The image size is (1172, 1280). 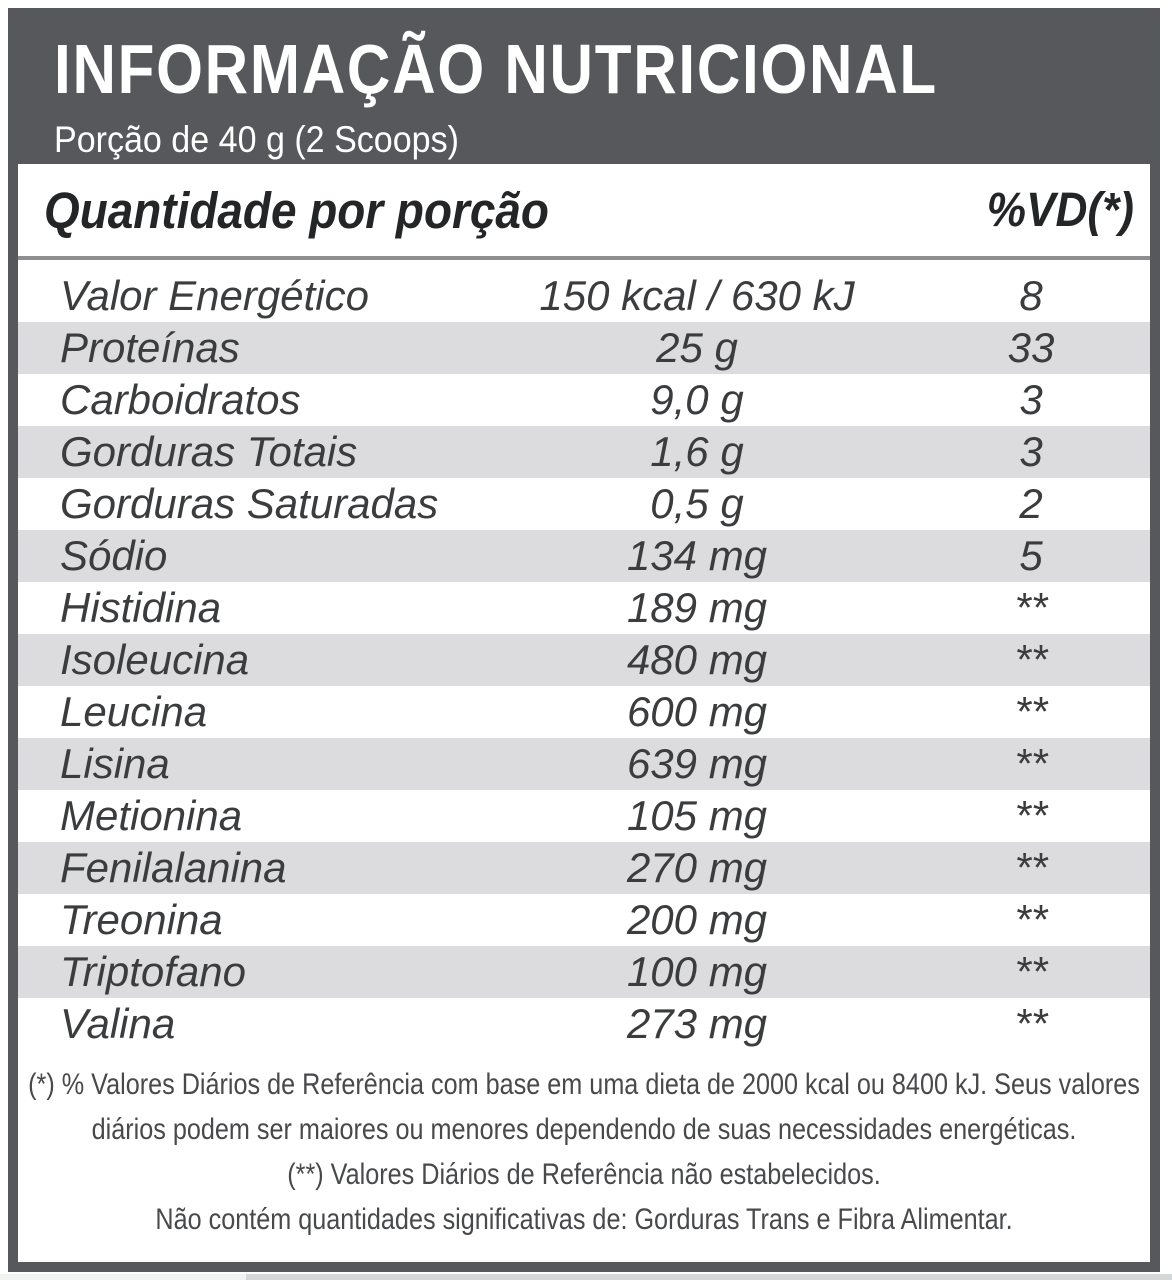 What do you see at coordinates (697, 503) in the screenshot?
I see `nutrient-amount: 0,5 g` at bounding box center [697, 503].